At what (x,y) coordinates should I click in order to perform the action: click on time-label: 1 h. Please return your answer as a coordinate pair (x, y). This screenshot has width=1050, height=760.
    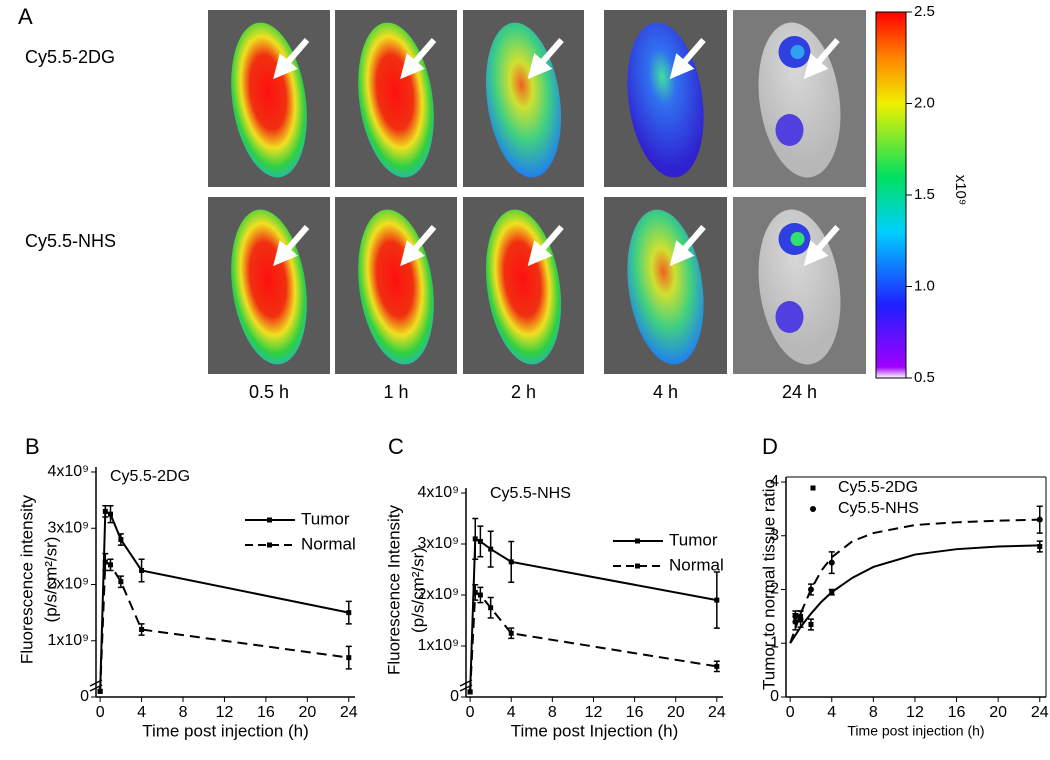
    Looking at the image, I should click on (395, 392).